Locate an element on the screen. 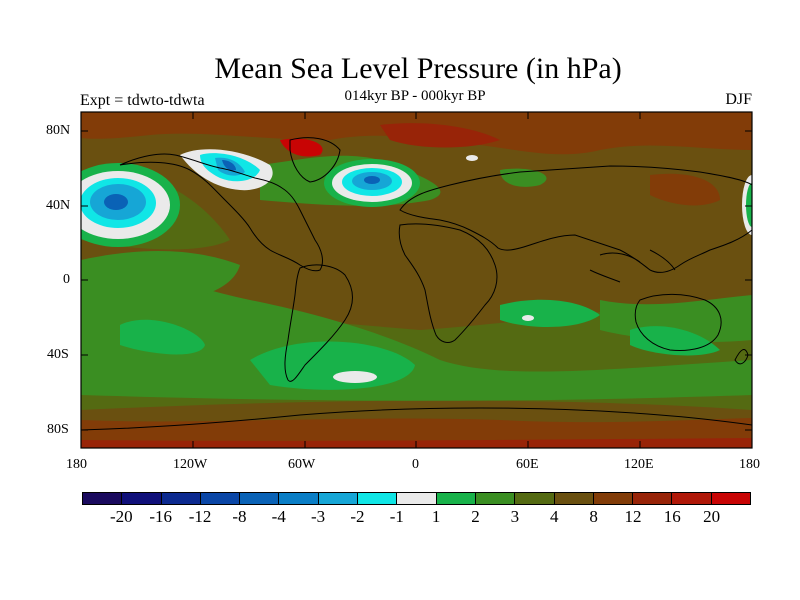 The height and width of the screenshot is (600, 800). colorbar-label: -12 is located at coordinates (200, 516).